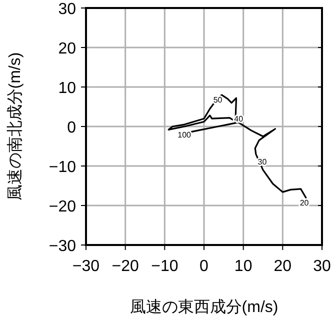 This screenshot has height=319, width=332. What do you see at coordinates (204, 307) in the screenshot?
I see `x-axis-title: 風速の東西成分(m/s)` at bounding box center [204, 307].